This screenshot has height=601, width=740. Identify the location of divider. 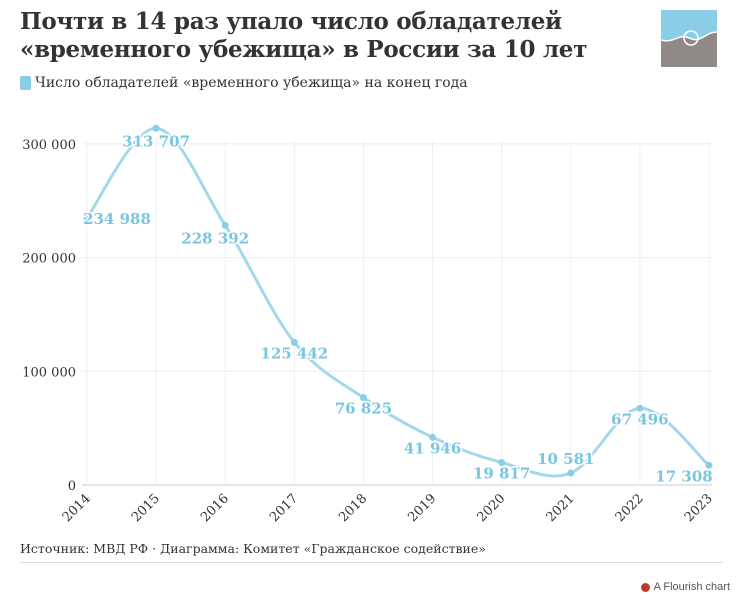
(371, 562).